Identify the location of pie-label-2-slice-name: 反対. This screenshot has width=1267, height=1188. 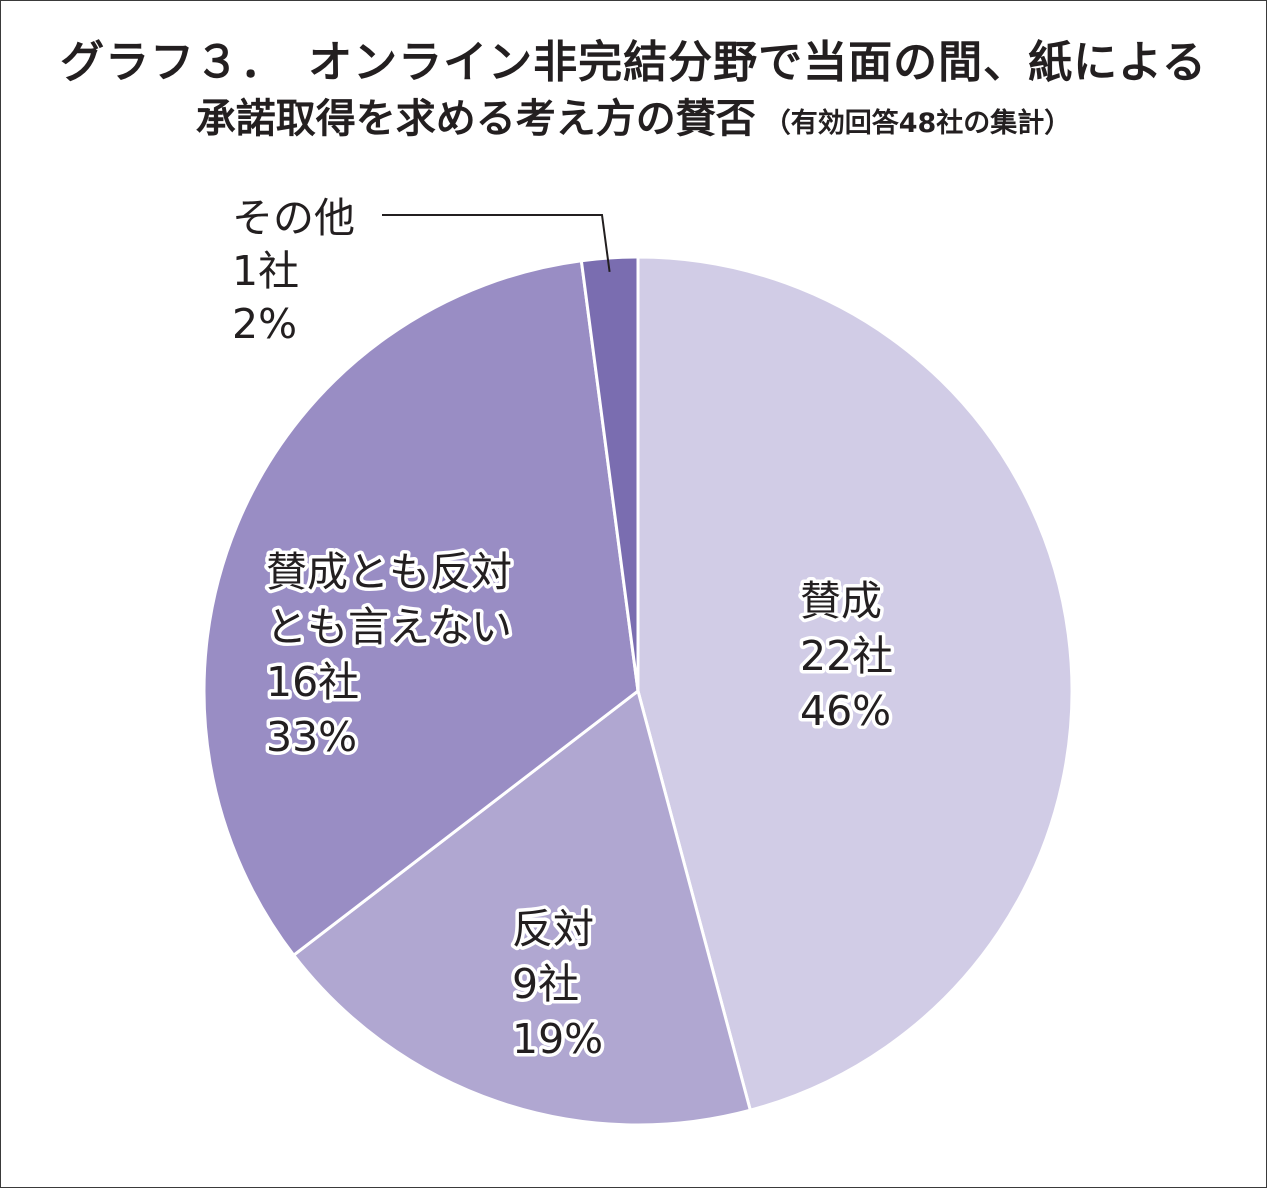
(553, 929).